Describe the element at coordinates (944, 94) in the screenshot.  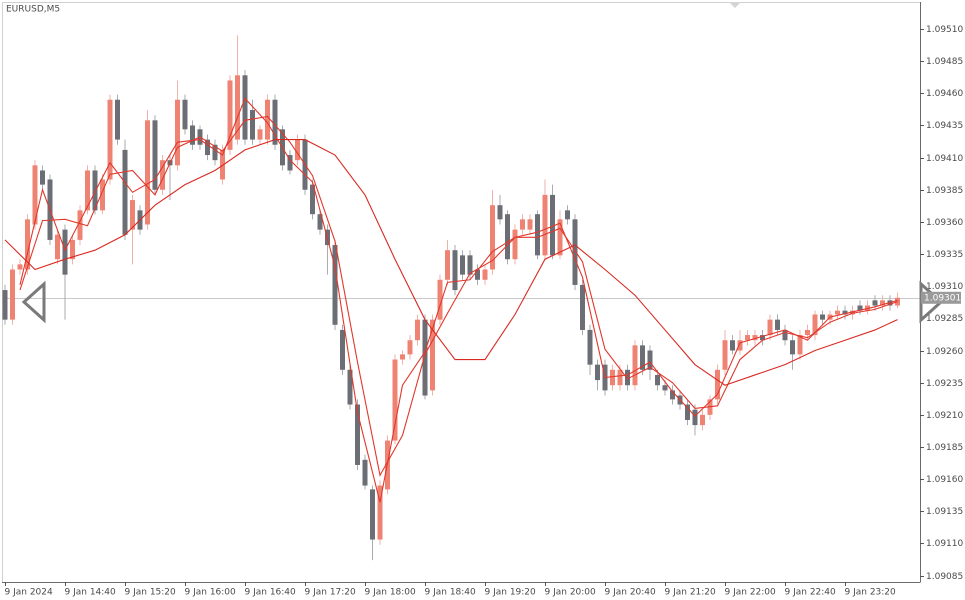
I see `y-tick-label: 1.09460` at that location.